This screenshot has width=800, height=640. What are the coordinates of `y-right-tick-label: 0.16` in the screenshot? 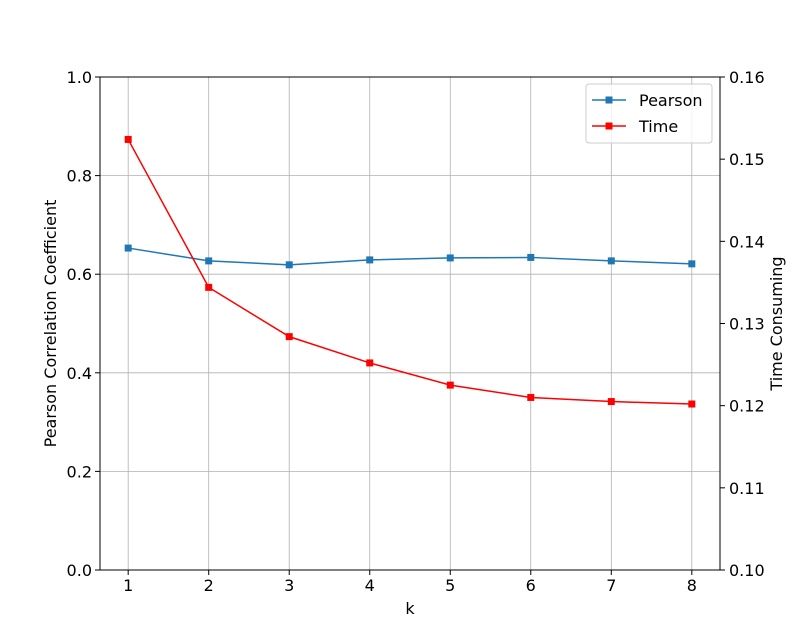 It's located at (747, 77).